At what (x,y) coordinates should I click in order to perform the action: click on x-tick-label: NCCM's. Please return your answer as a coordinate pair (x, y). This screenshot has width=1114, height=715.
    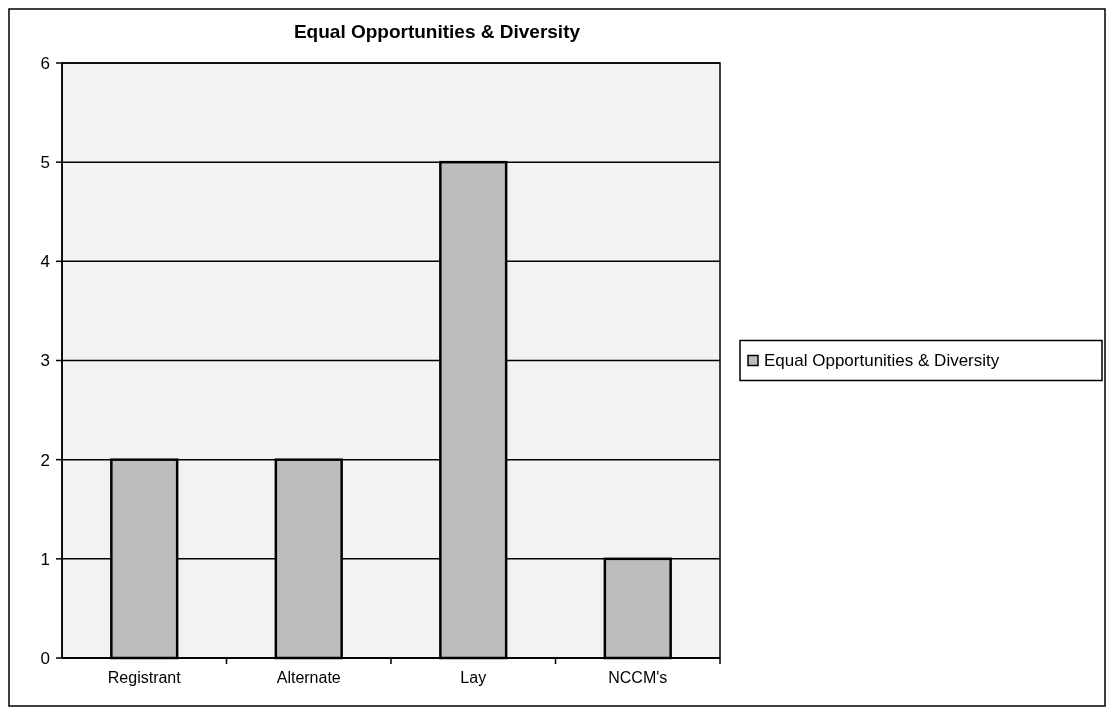
    Looking at the image, I should click on (638, 677).